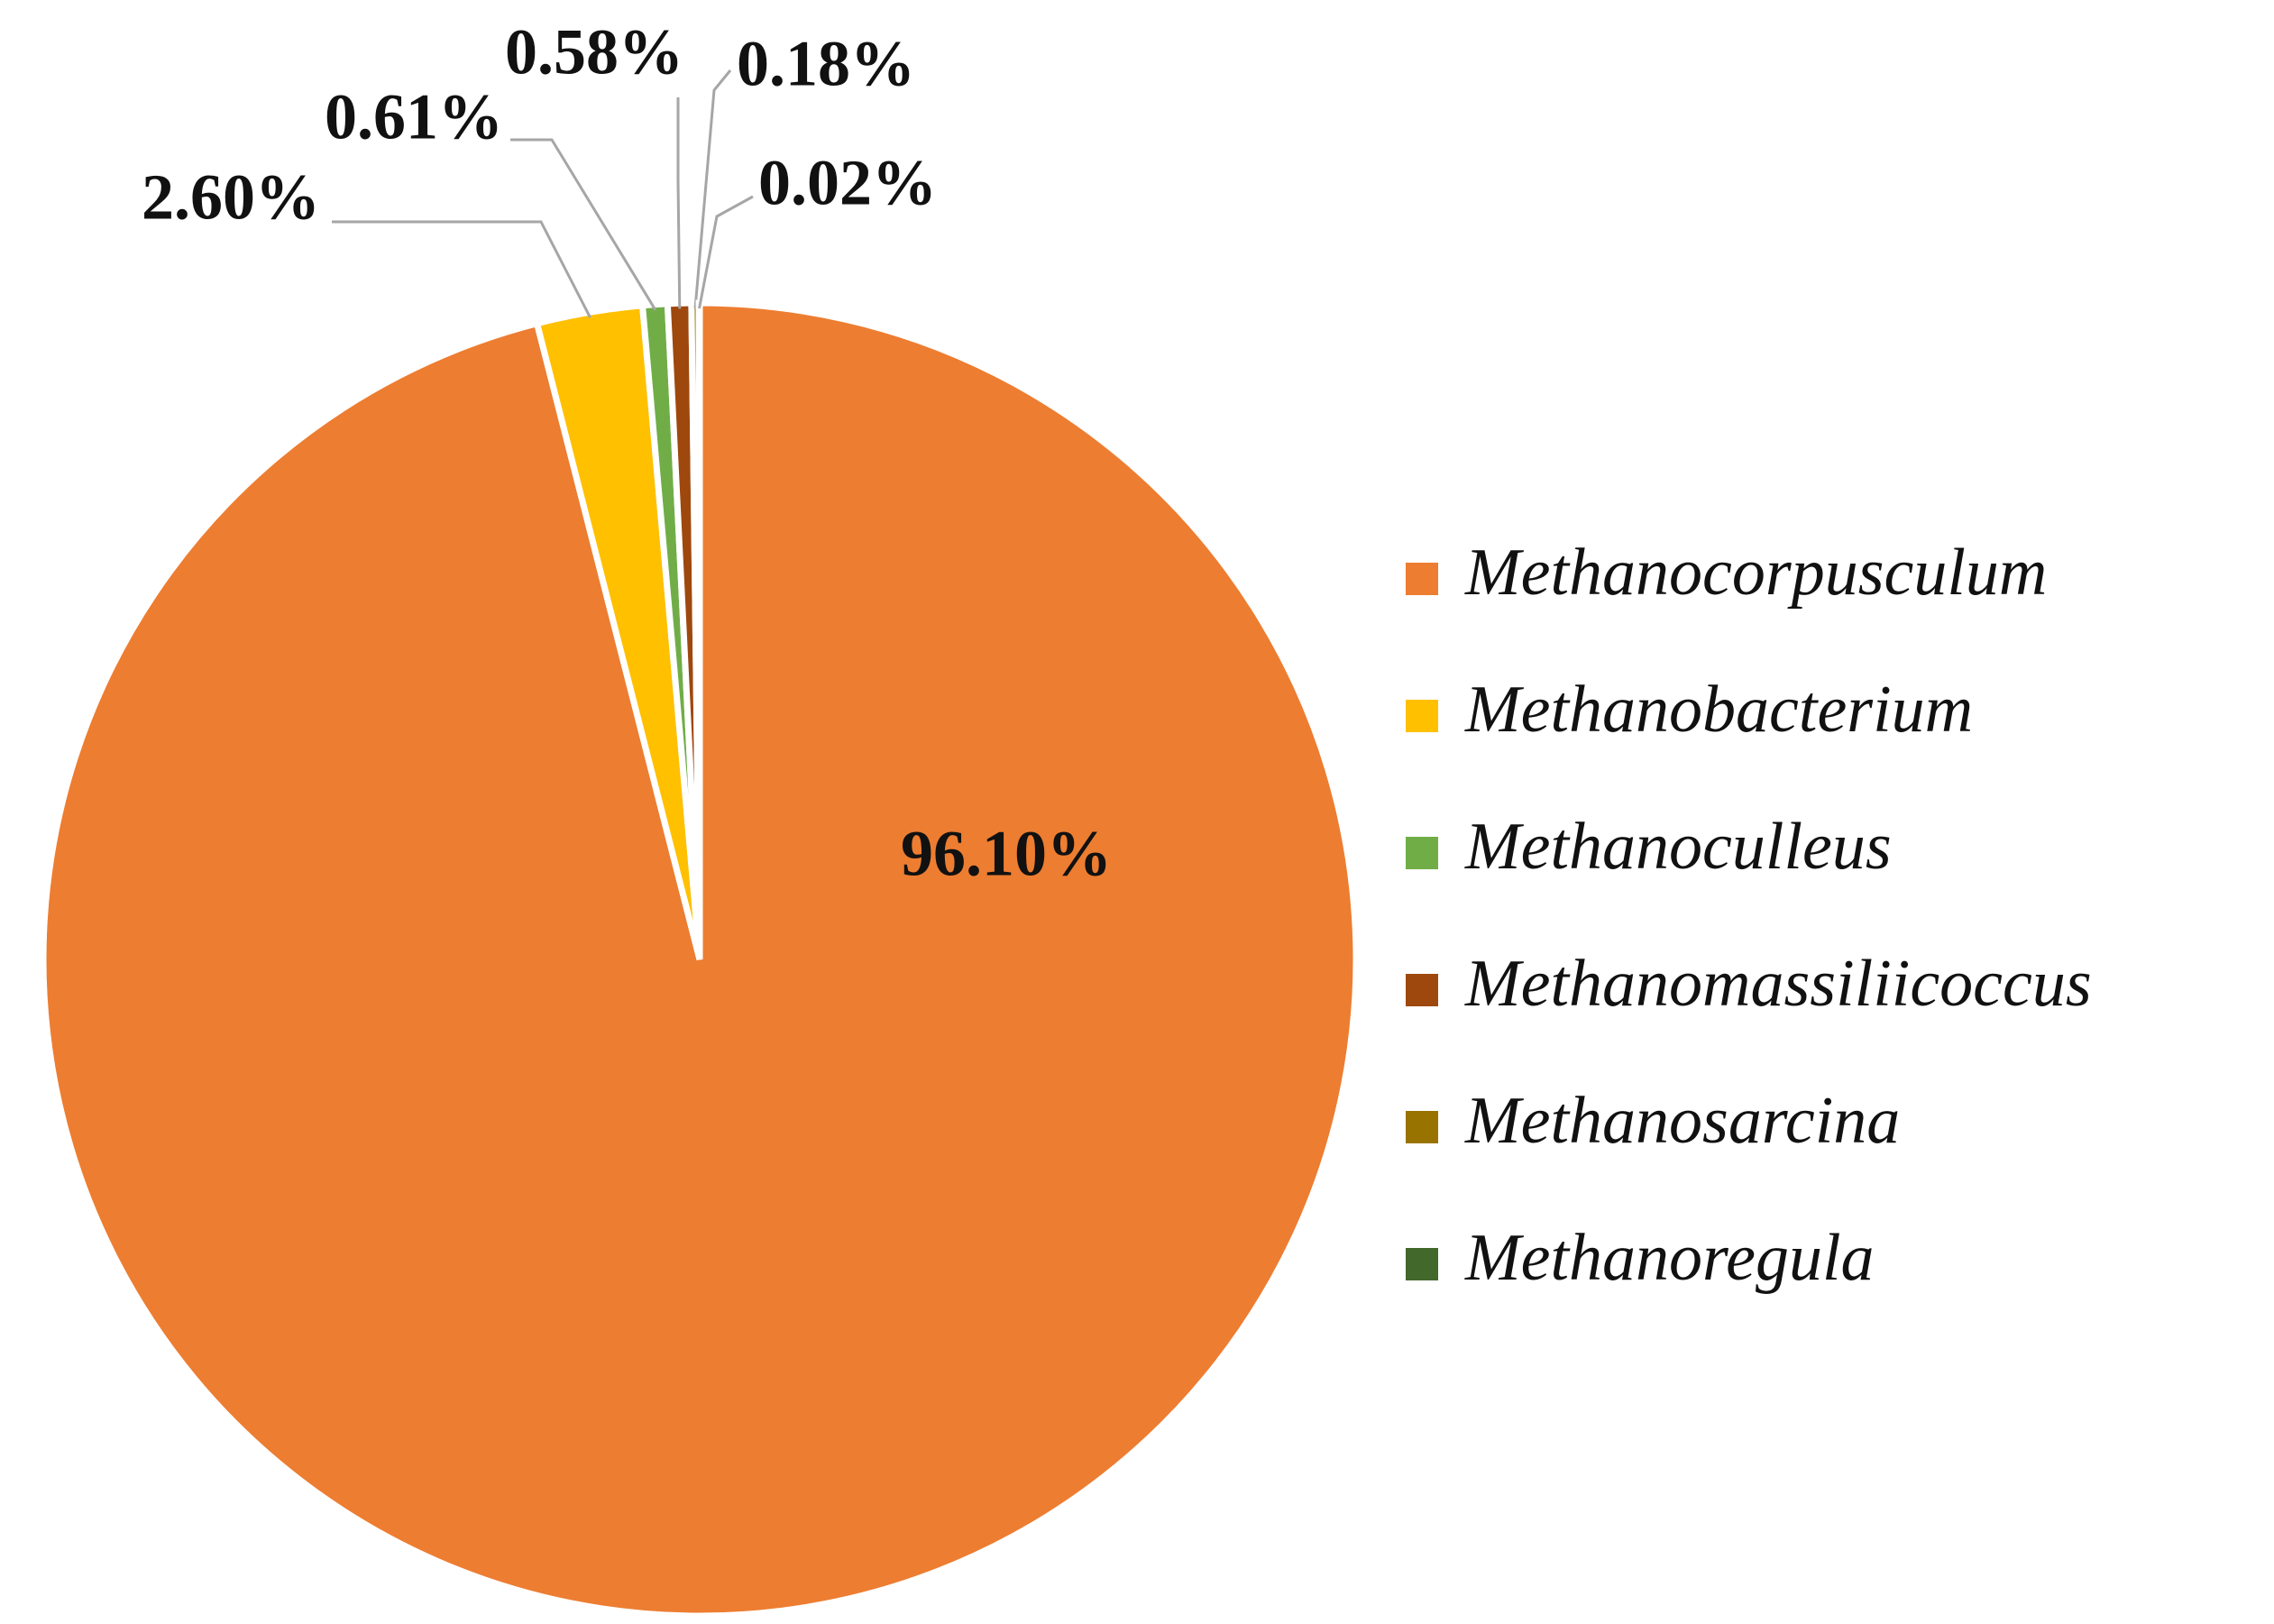 The image size is (2274, 1624). I want to click on legend-label: Methanoculleus, so click(1678, 847).